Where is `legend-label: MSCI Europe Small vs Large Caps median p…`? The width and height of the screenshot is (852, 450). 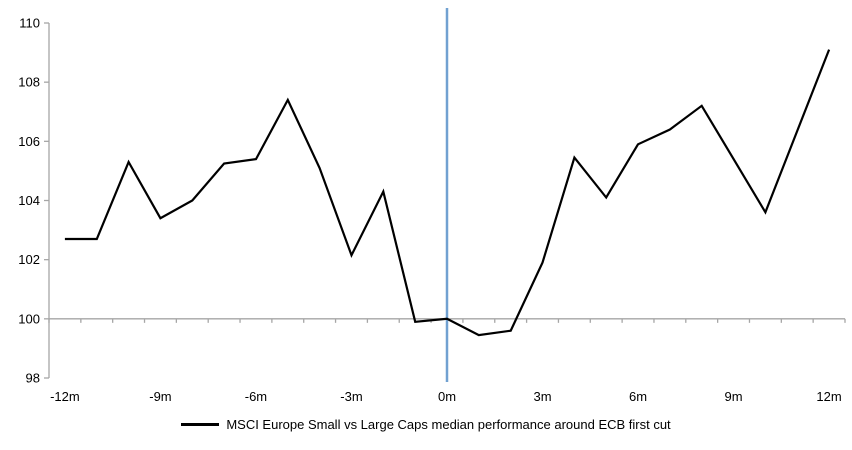
legend-label: MSCI Europe Small vs Large Caps median p… is located at coordinates (448, 424).